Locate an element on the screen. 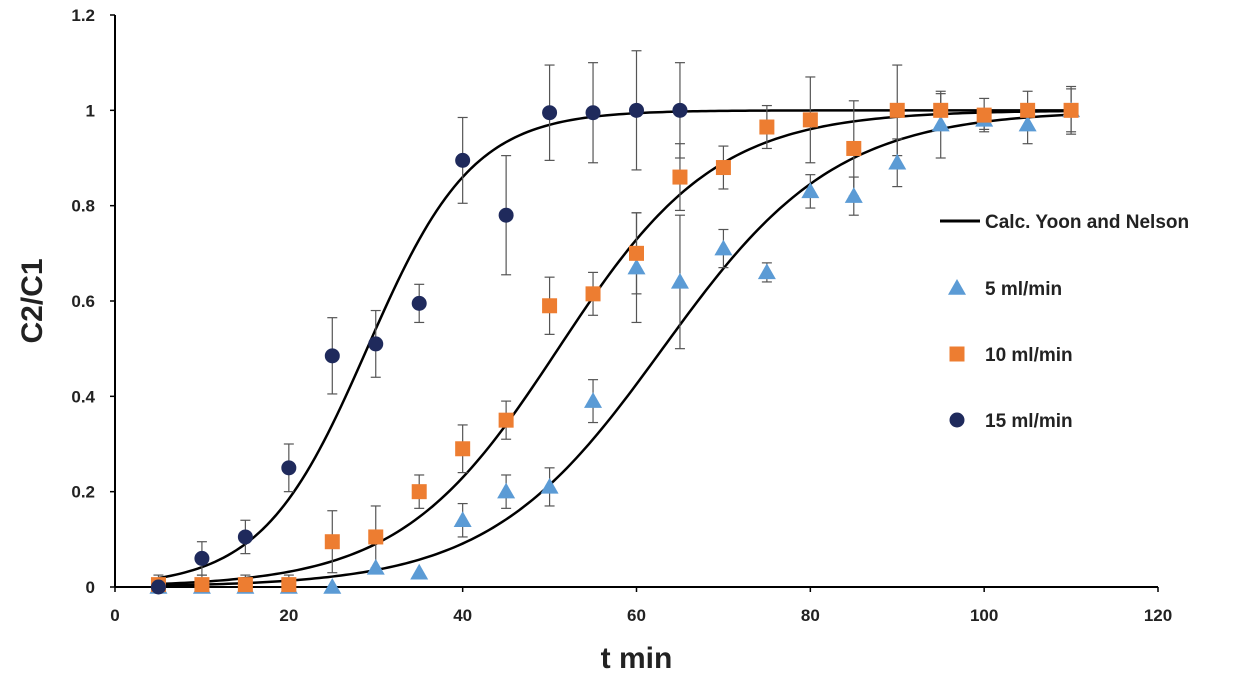  x-tick-label: 40 is located at coordinates (462, 615).